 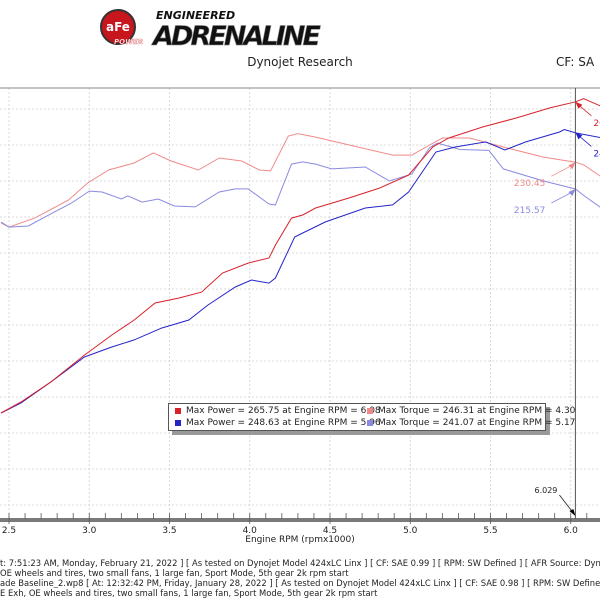 I want to click on x-tick-label: 3.5, so click(x=169, y=531).